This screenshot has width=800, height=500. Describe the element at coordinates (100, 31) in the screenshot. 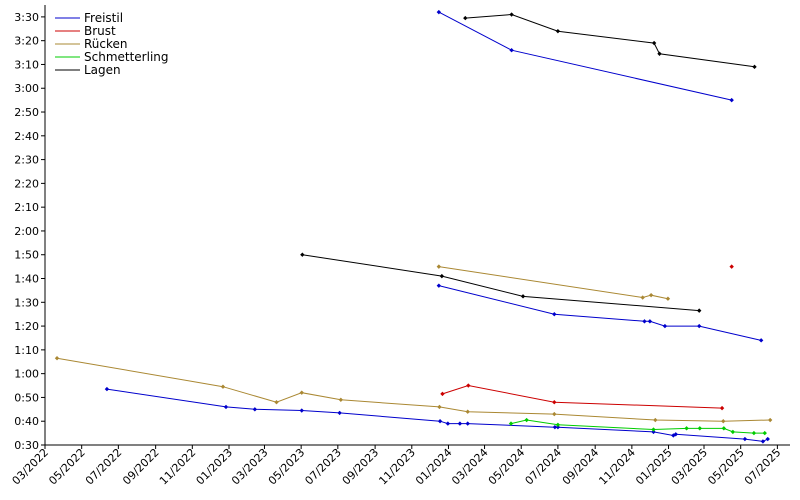

I see `legend-label-brust: Brust` at that location.